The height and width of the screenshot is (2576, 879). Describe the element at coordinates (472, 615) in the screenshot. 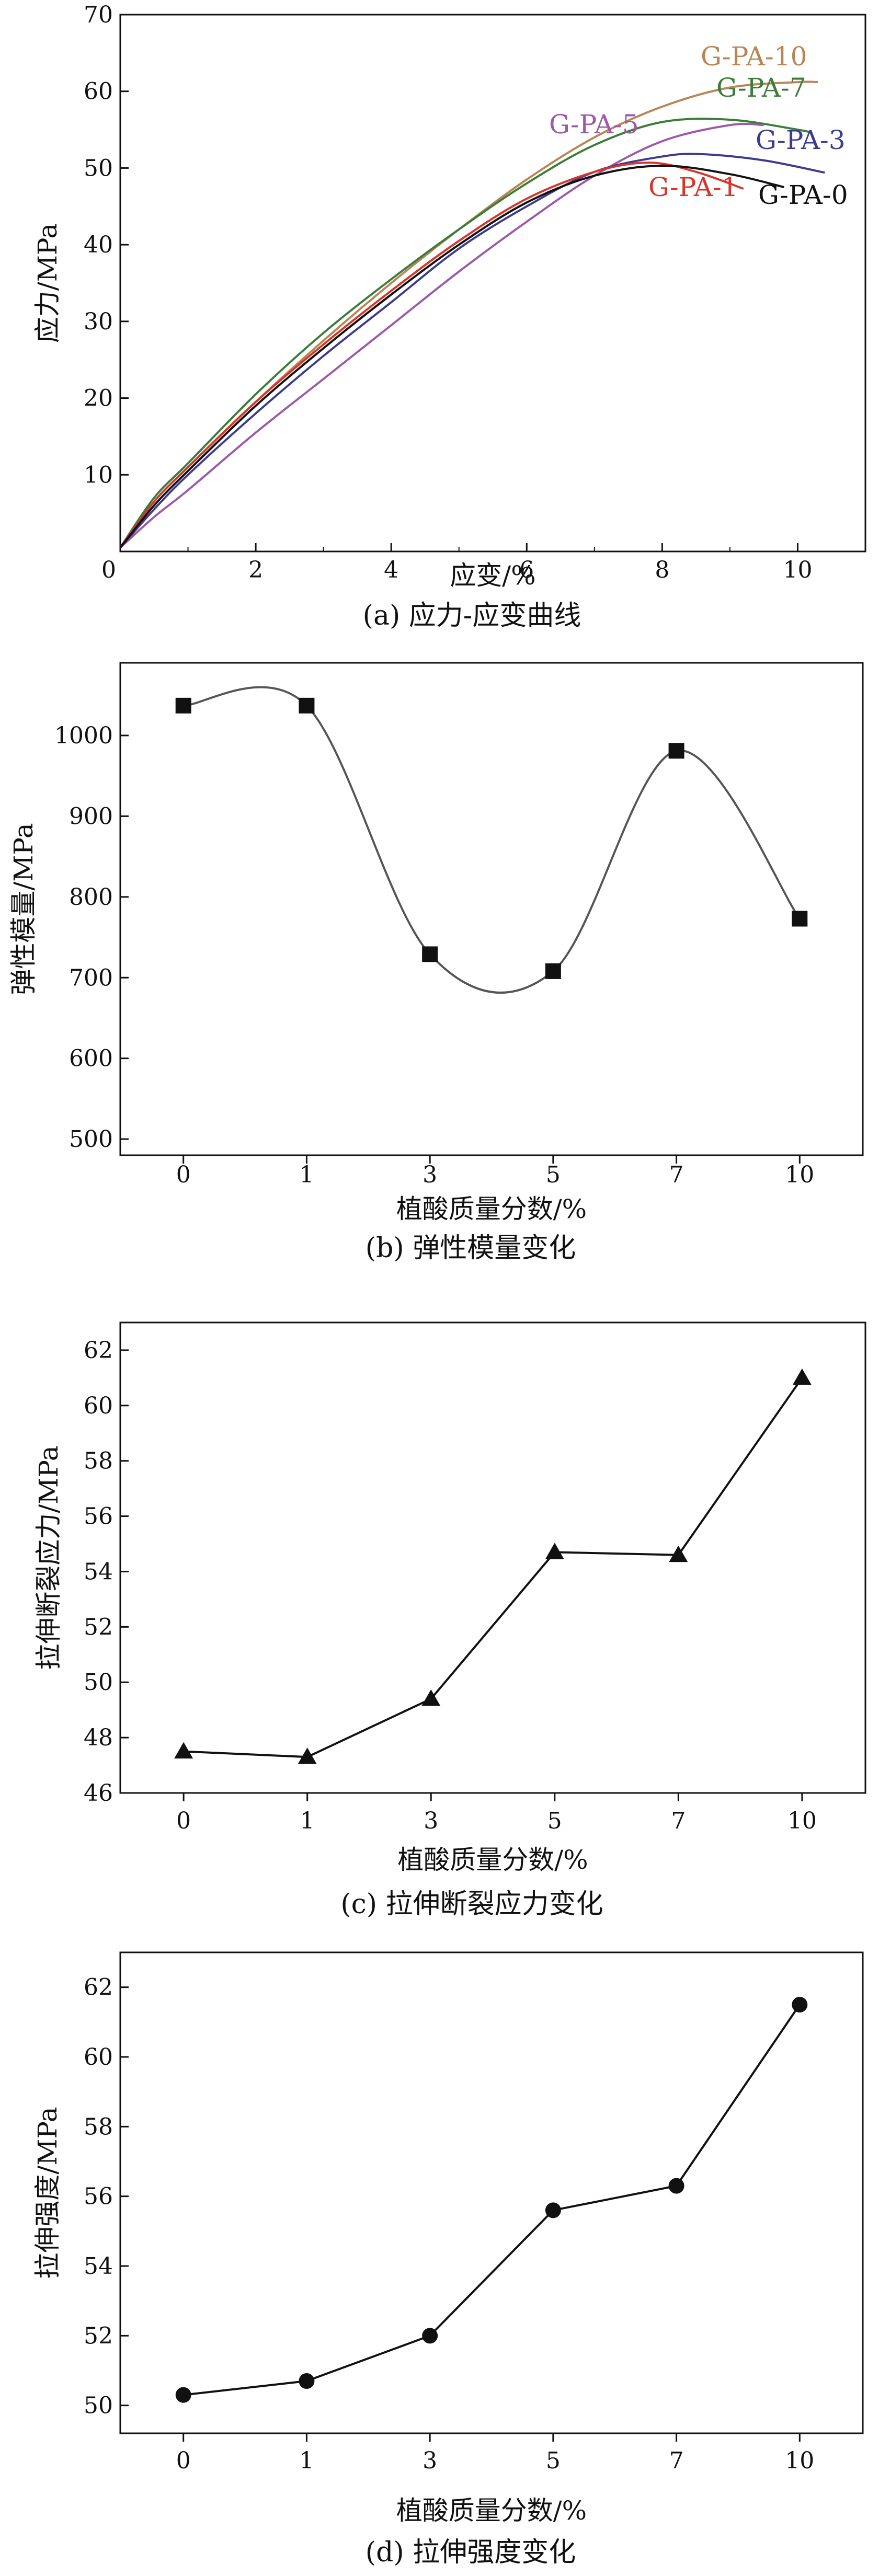

I see `chart-caption: (a) 应力-应变曲线` at that location.